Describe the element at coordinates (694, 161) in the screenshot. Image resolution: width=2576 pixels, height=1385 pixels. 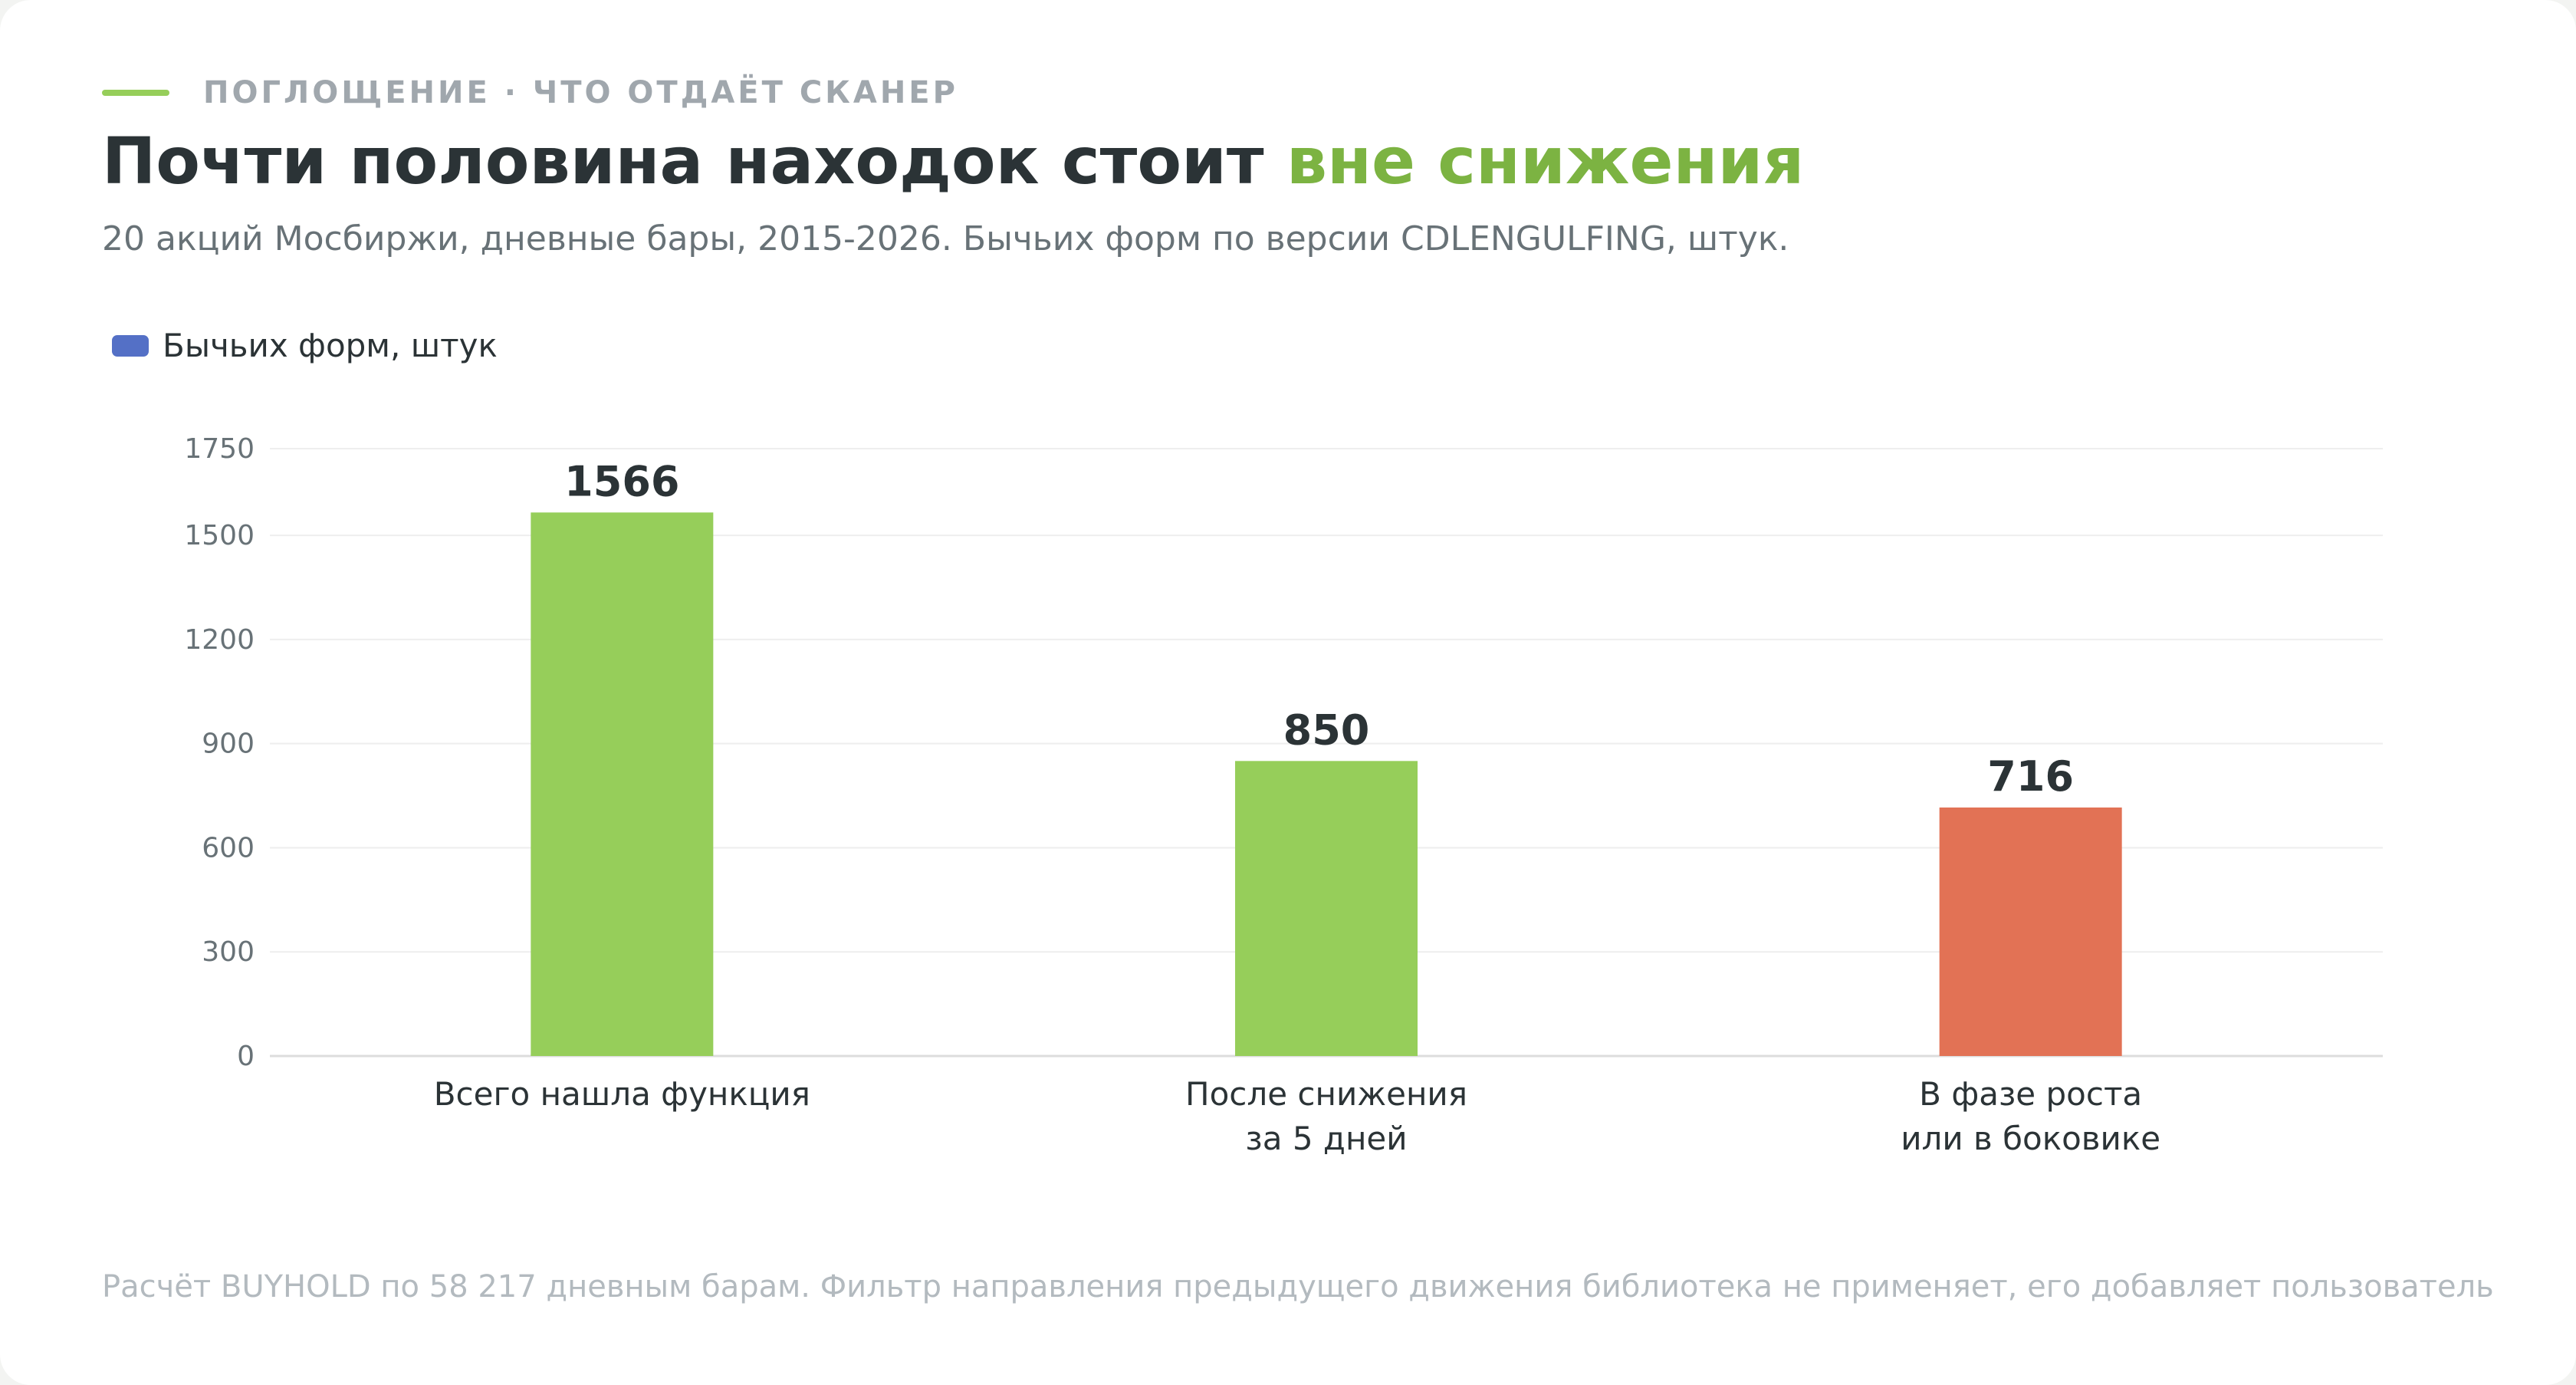
I see `title-main: Почти половина находок стоит` at that location.